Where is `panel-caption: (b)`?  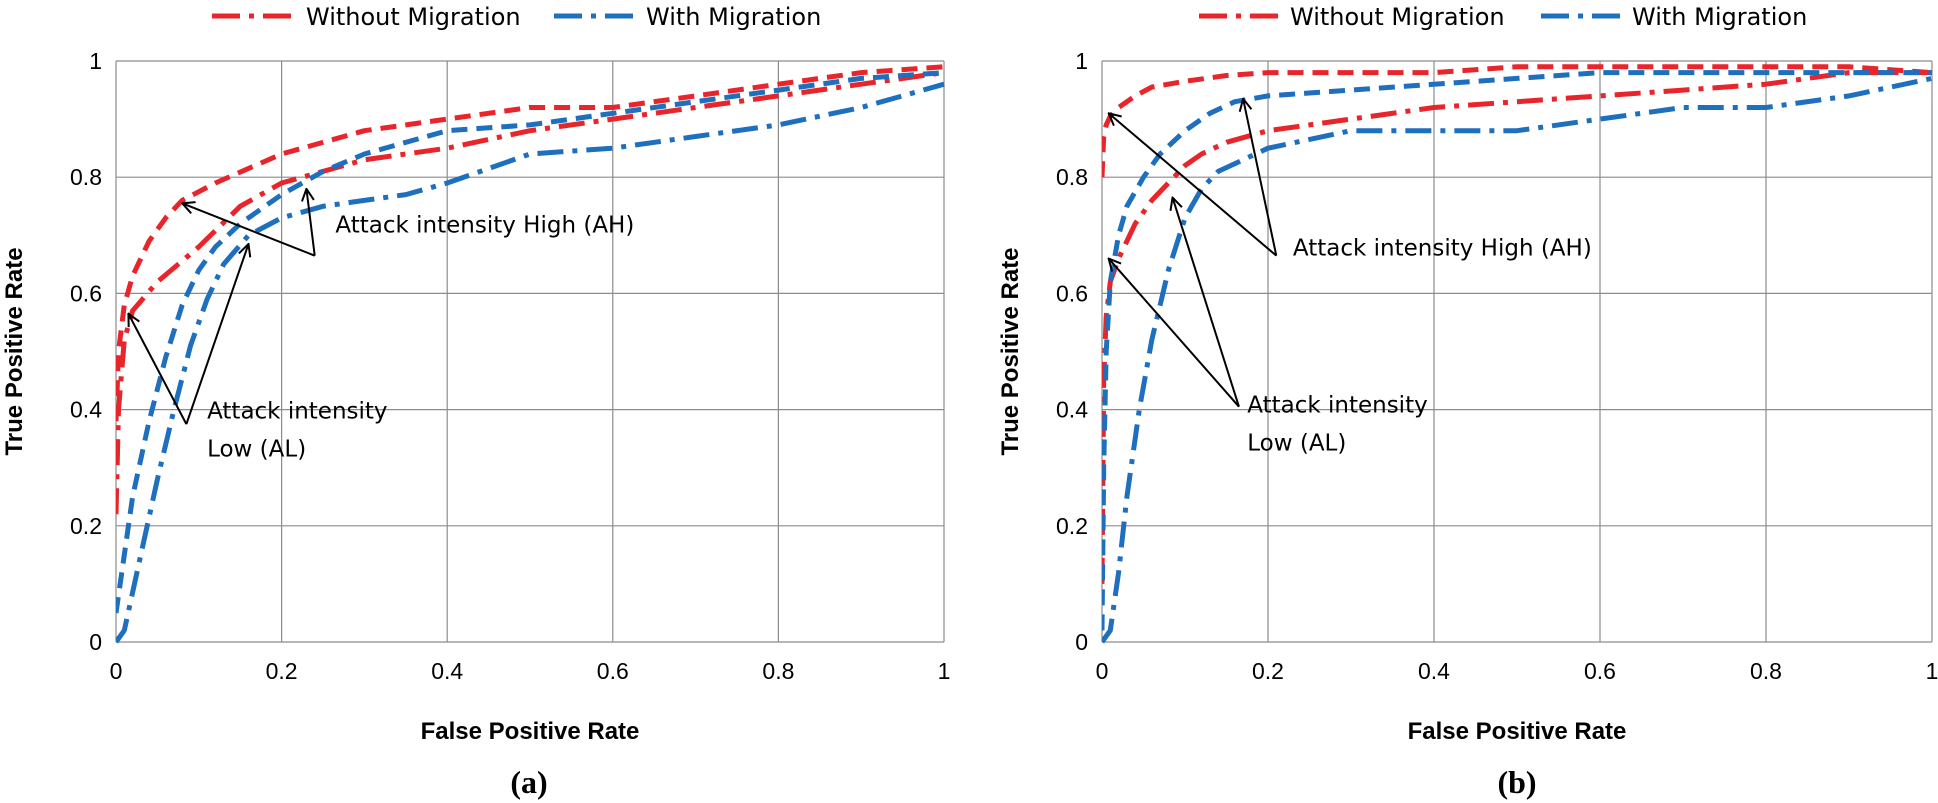 panel-caption: (b) is located at coordinates (1516, 782).